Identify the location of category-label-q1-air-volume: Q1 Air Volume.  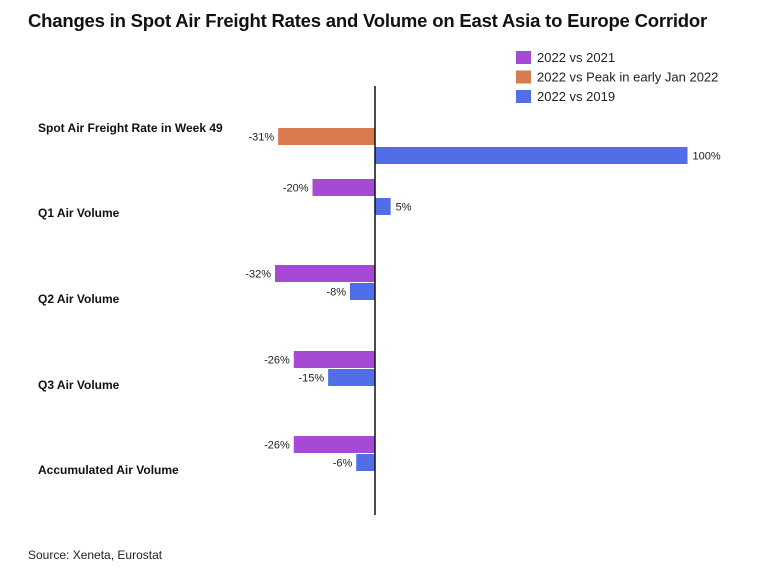
(79, 213).